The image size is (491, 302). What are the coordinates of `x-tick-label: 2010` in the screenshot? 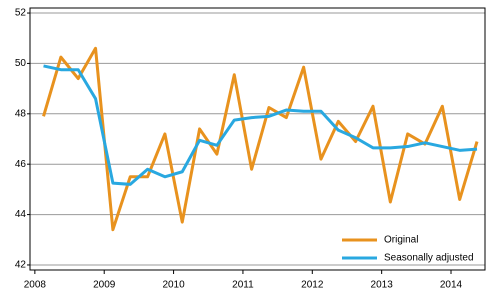 It's located at (173, 285).